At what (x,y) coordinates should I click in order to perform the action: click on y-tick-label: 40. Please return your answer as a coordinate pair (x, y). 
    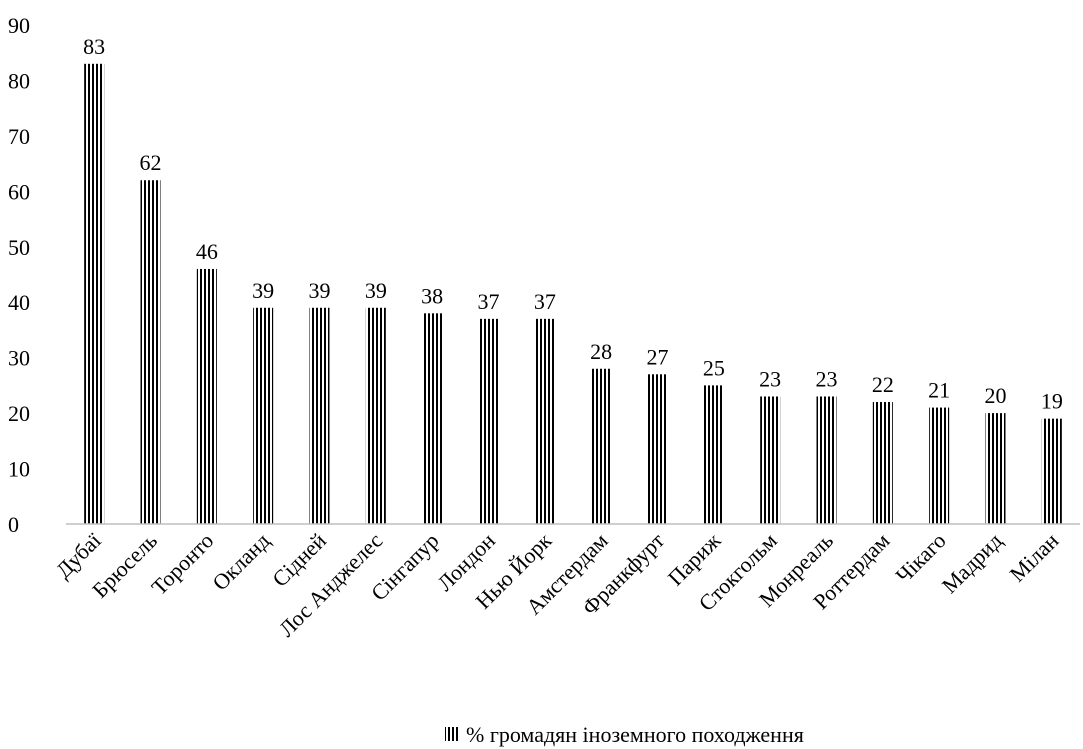
    Looking at the image, I should click on (19, 302).